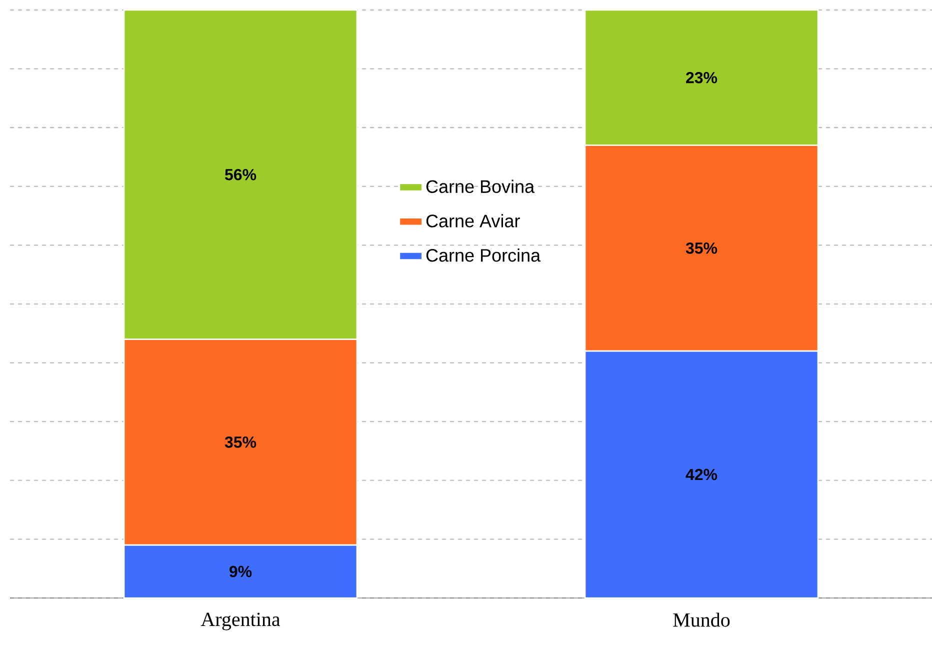 The height and width of the screenshot is (649, 932). I want to click on data-label: 9%, so click(241, 572).